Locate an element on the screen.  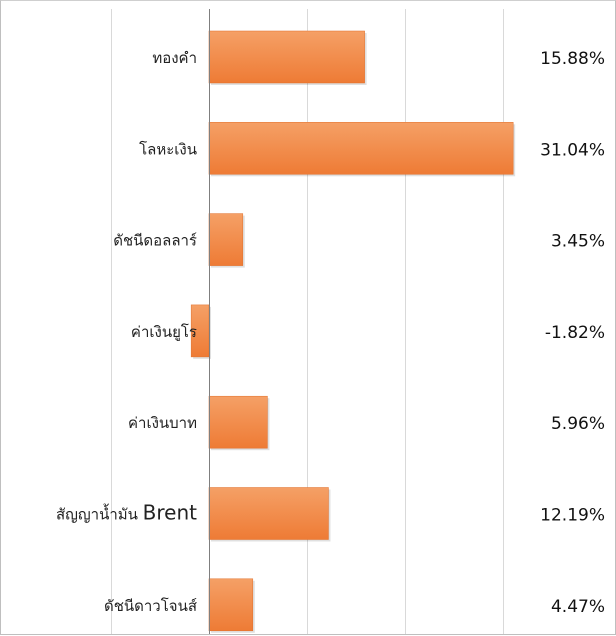
category-label: ค่าเงินยูโร is located at coordinates (164, 332).